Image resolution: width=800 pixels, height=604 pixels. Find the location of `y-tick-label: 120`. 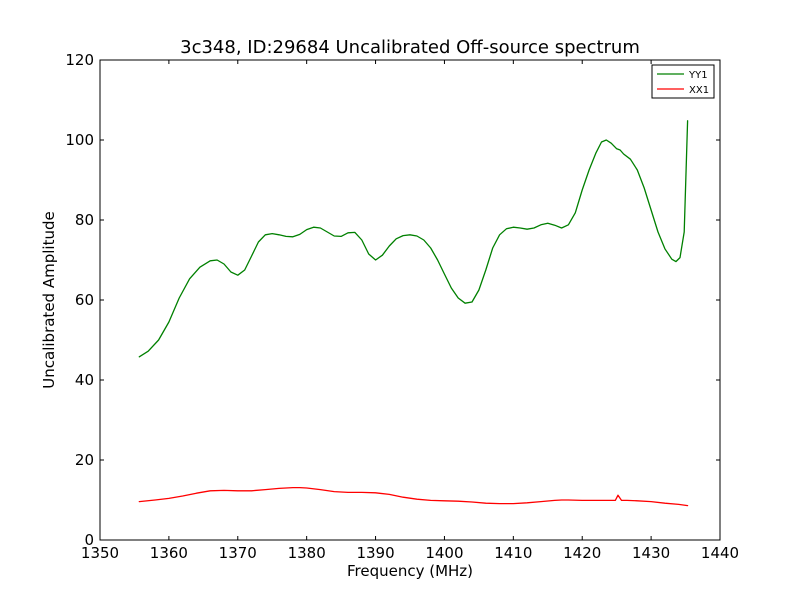

y-tick-label: 120 is located at coordinates (79, 60).